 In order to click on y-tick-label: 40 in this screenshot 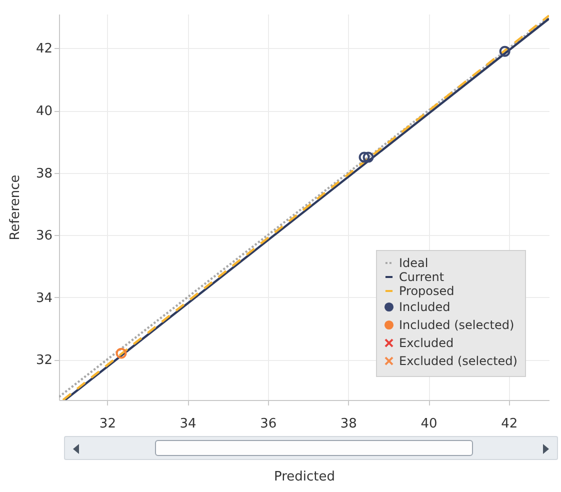, I will do `click(44, 111)`.